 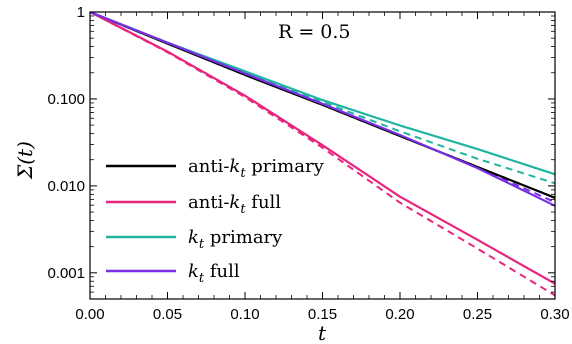 I want to click on x-tick-label: 0.25, so click(x=477, y=314).